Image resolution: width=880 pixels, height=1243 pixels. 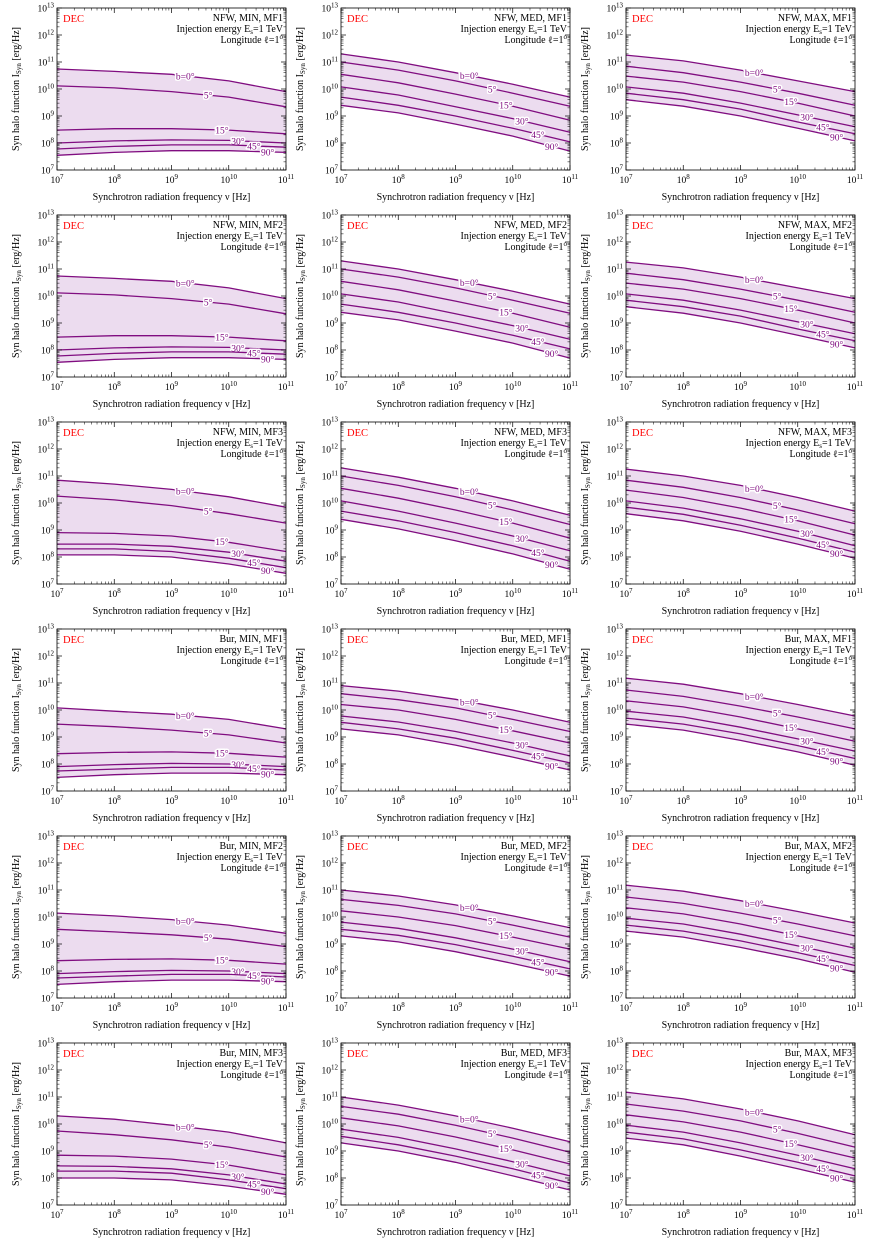 What do you see at coordinates (268, 359) in the screenshot?
I see `series-label: 90°` at bounding box center [268, 359].